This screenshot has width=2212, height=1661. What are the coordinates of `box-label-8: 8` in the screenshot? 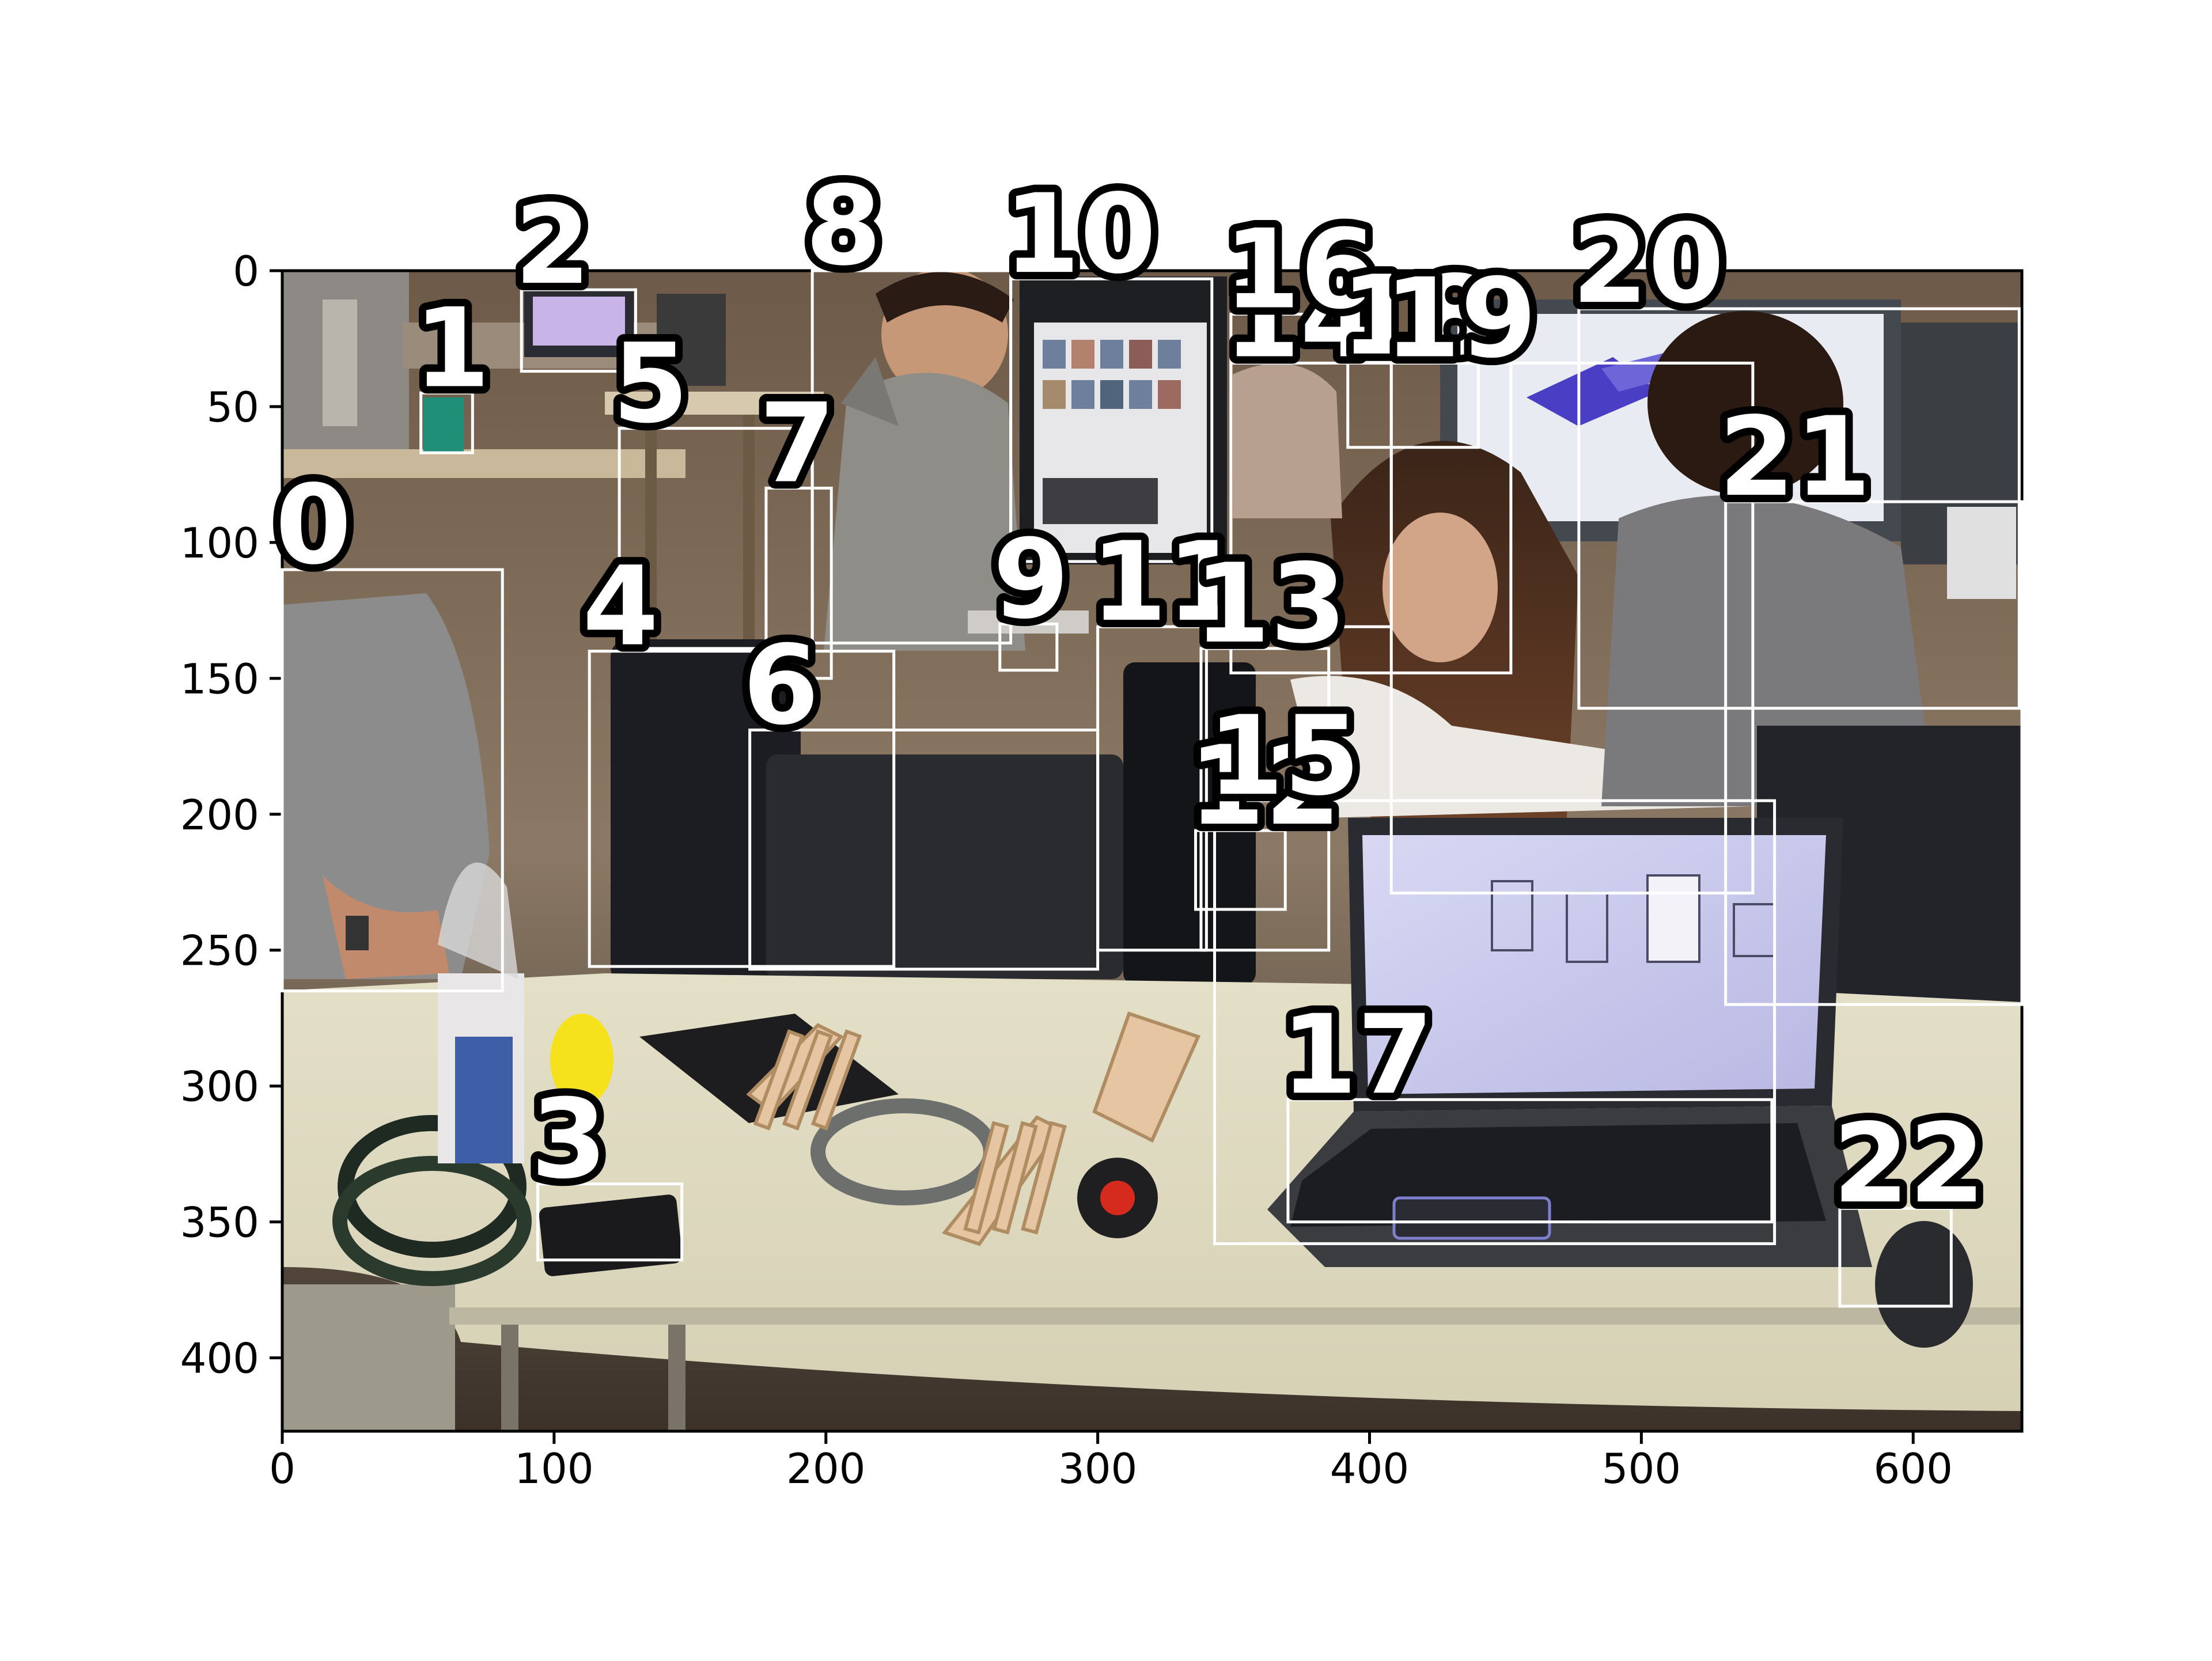 It's located at (843, 226).